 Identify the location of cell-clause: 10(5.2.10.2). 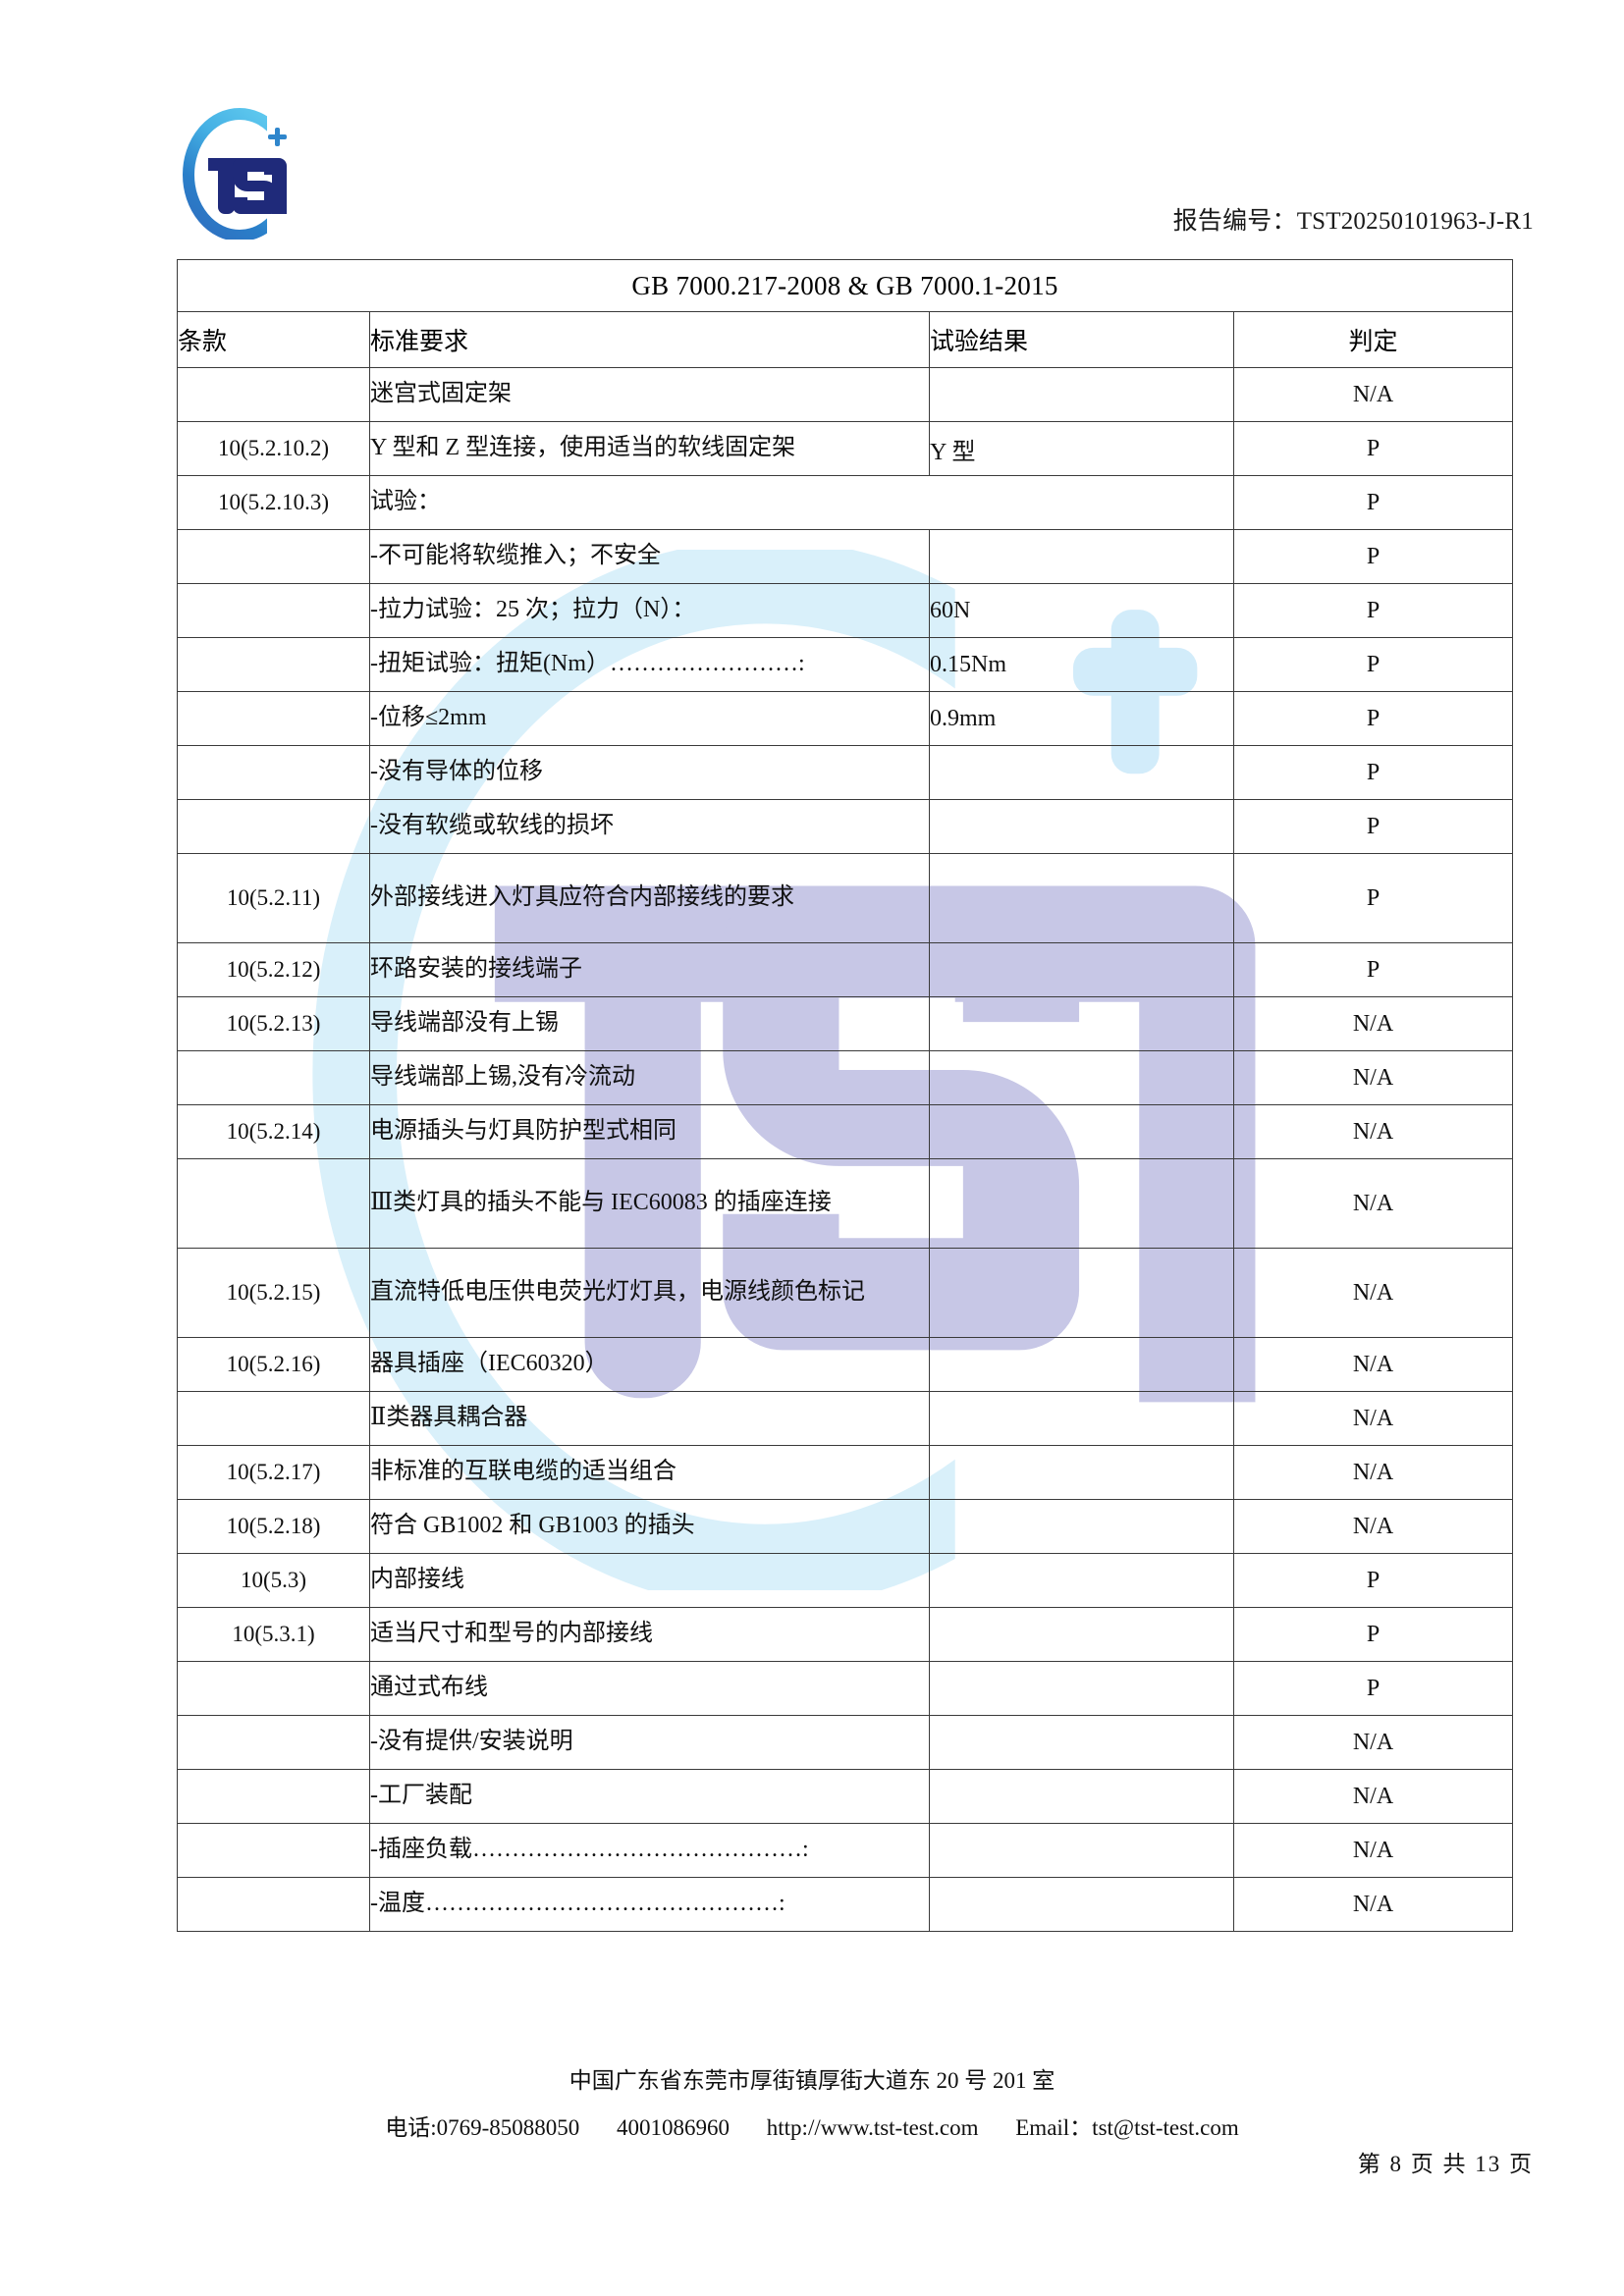
(273, 448).